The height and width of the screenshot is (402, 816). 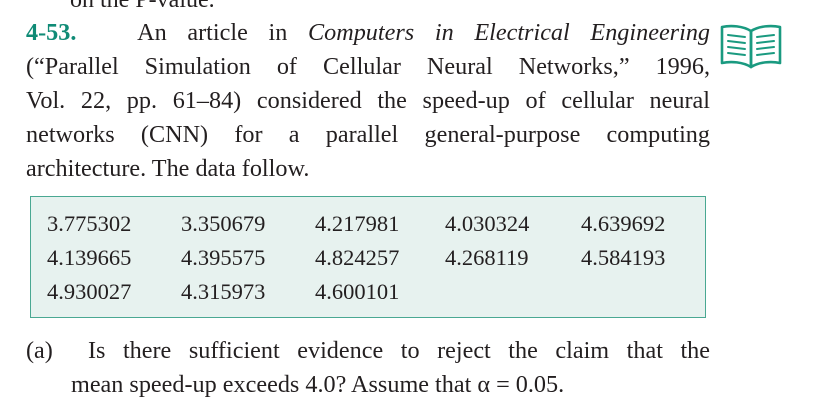 I want to click on problem-line-1-text: An article in, so click(x=223, y=32).